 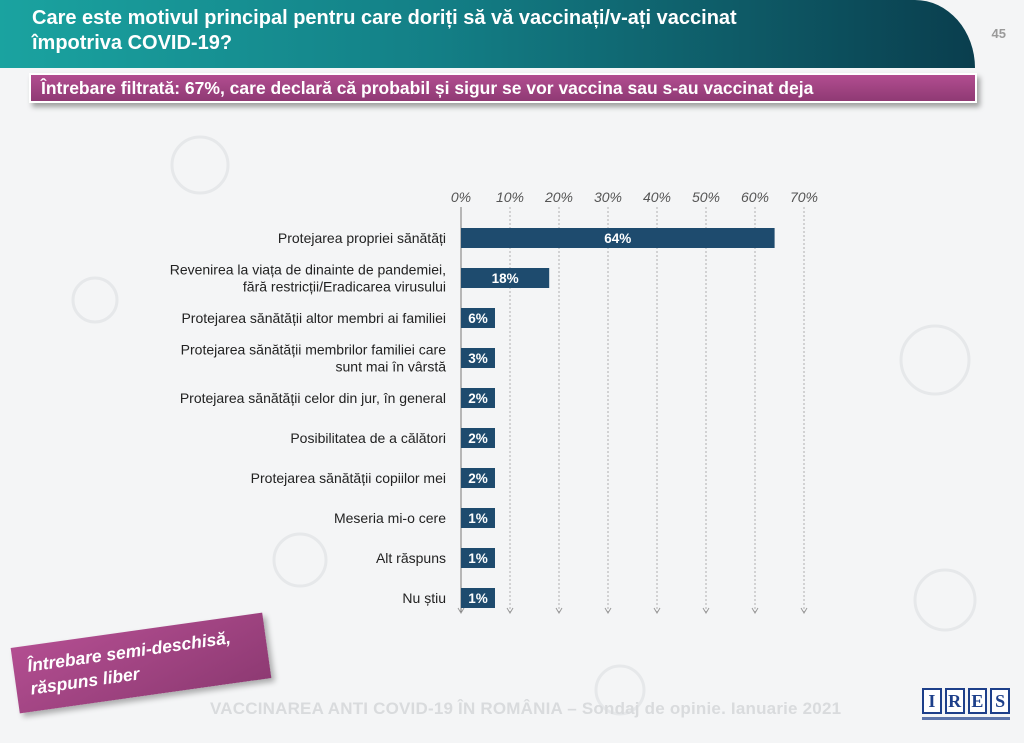 What do you see at coordinates (391, 367) in the screenshot?
I see `category-label: sunt mai în vârstă` at bounding box center [391, 367].